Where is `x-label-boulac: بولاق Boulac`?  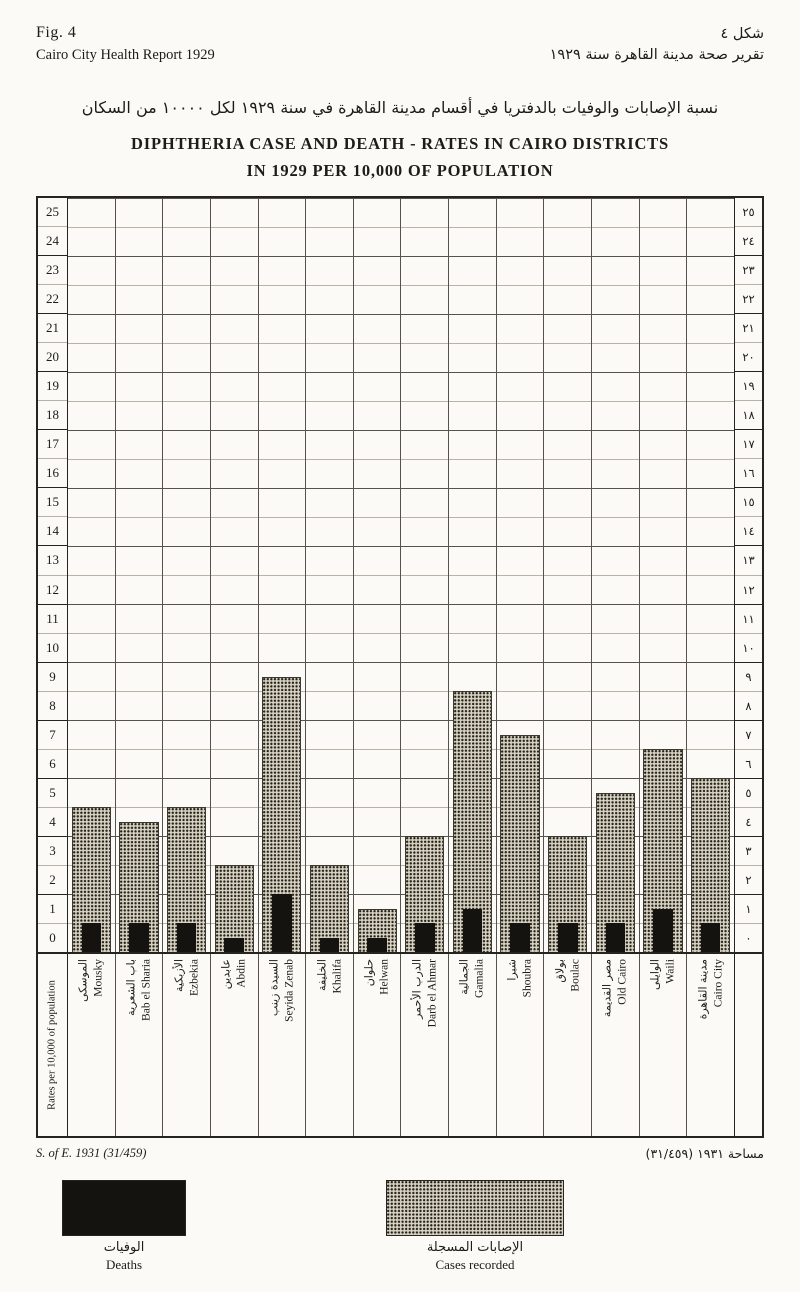 x-label-boulac: بولاق Boulac is located at coordinates (568, 1045).